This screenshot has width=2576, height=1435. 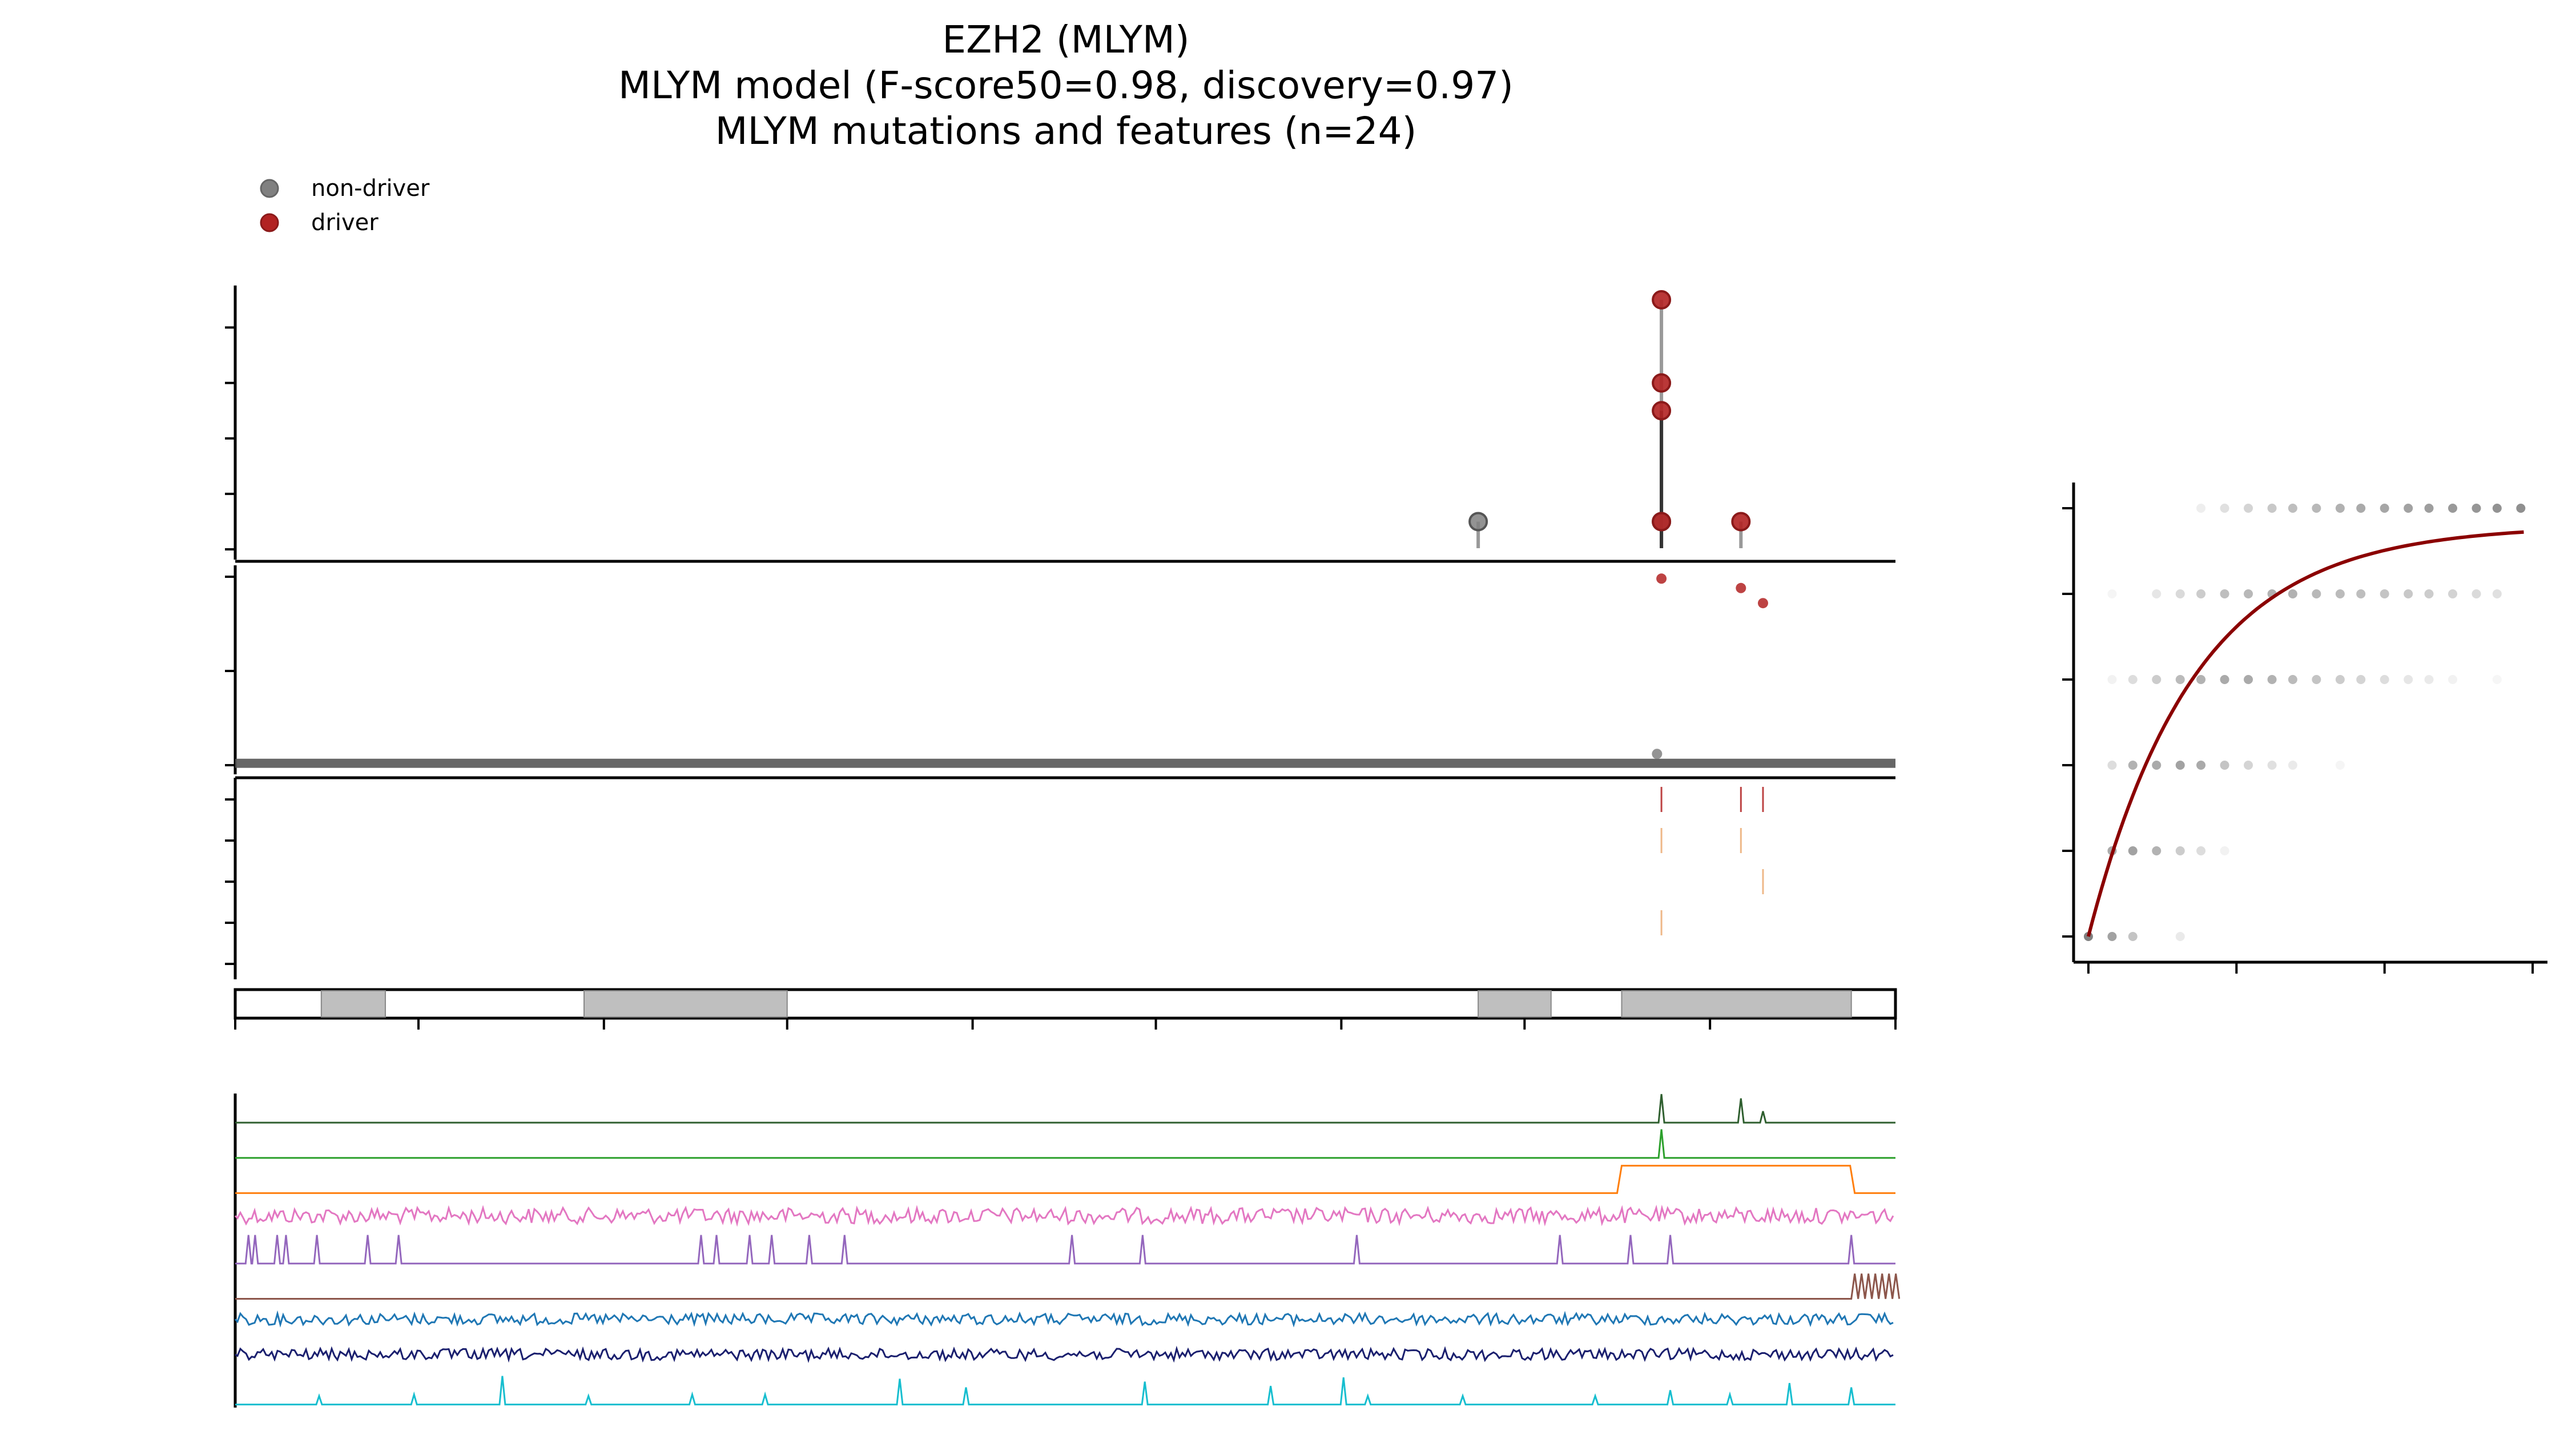 What do you see at coordinates (1065, 40) in the screenshot?
I see `title-line-1: EZH2 (MLYM)` at bounding box center [1065, 40].